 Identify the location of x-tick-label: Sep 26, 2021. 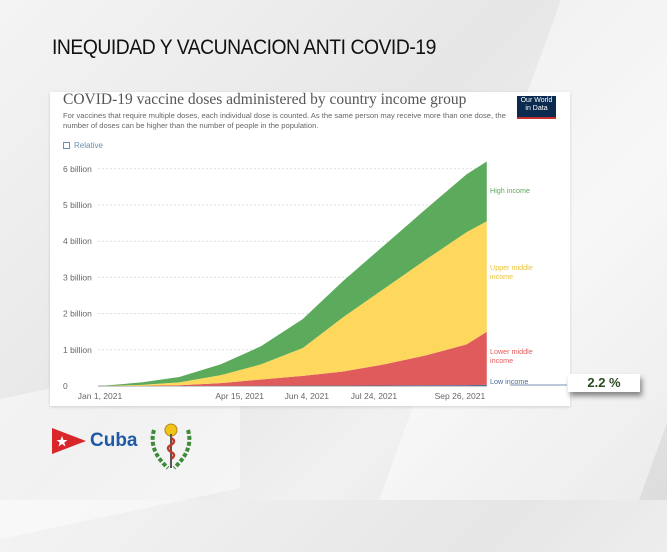
(460, 396).